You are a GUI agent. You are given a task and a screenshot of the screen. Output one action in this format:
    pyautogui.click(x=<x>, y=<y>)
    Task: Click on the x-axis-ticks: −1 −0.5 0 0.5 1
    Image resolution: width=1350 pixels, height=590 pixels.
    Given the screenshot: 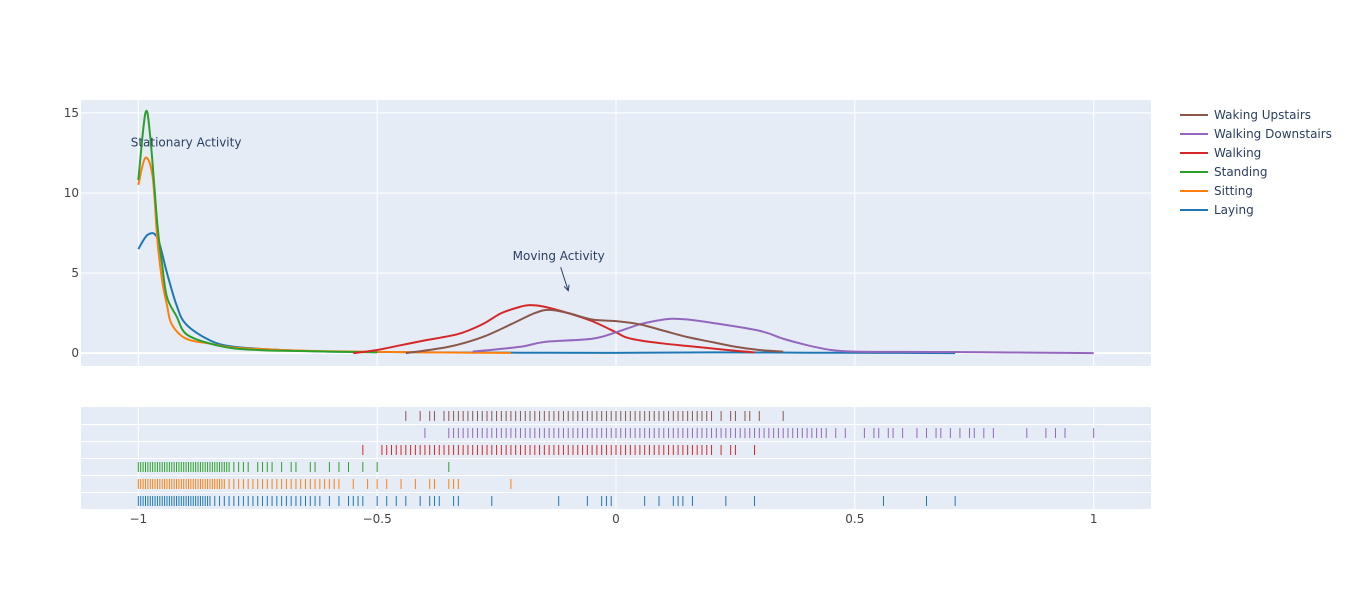 What is the action you would take?
    pyautogui.click(x=613, y=519)
    